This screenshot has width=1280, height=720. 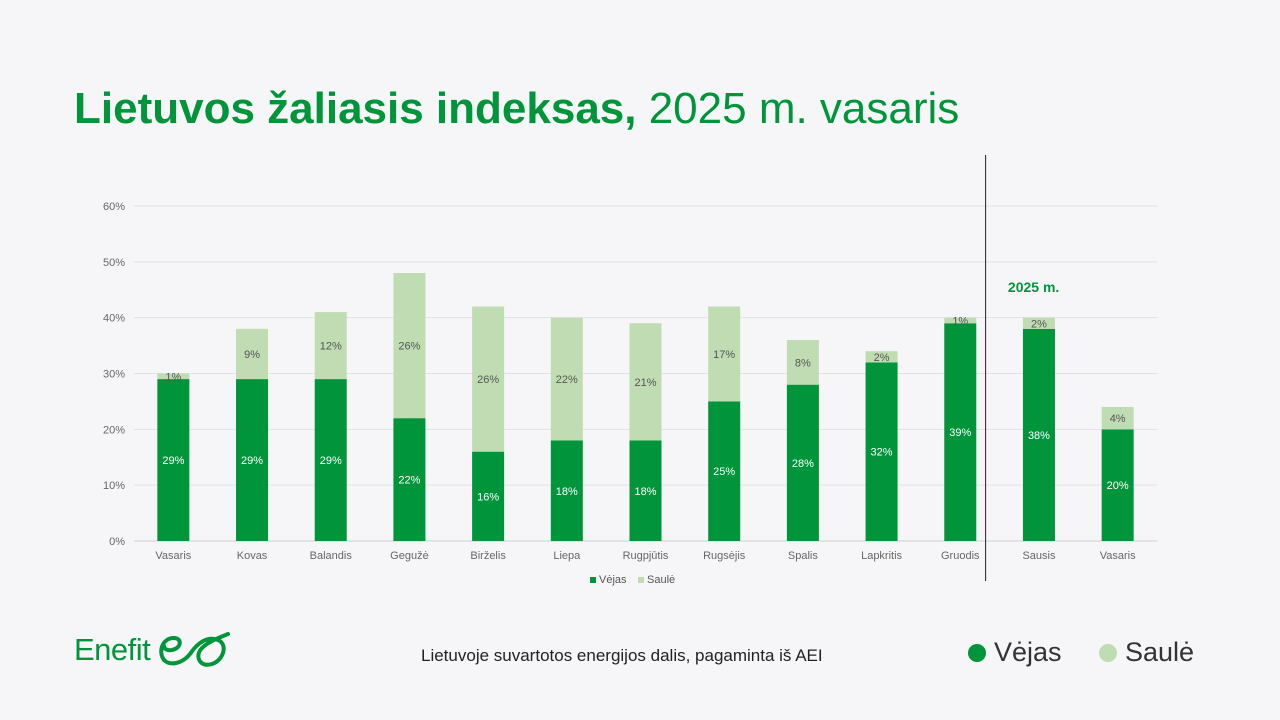 What do you see at coordinates (252, 556) in the screenshot?
I see `x-tick-label: Kovas` at bounding box center [252, 556].